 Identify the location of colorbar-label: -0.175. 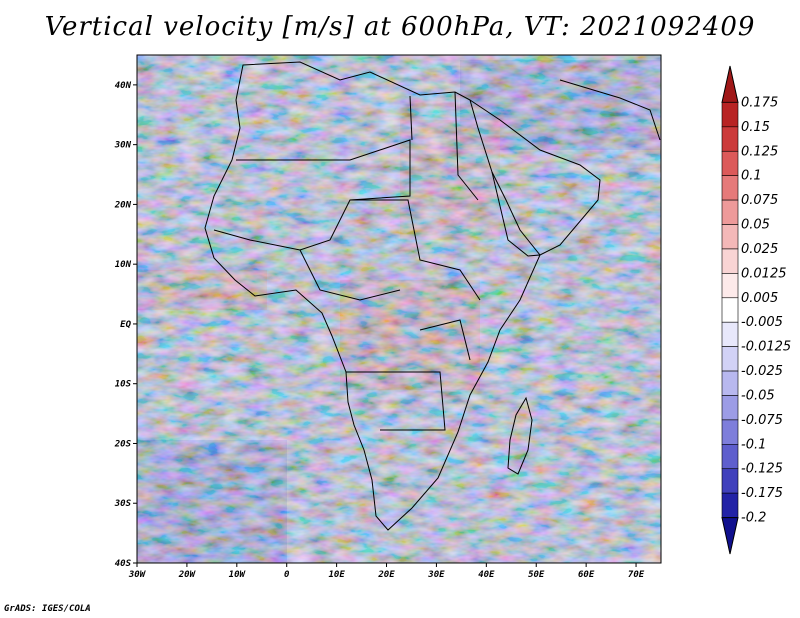
(762, 493).